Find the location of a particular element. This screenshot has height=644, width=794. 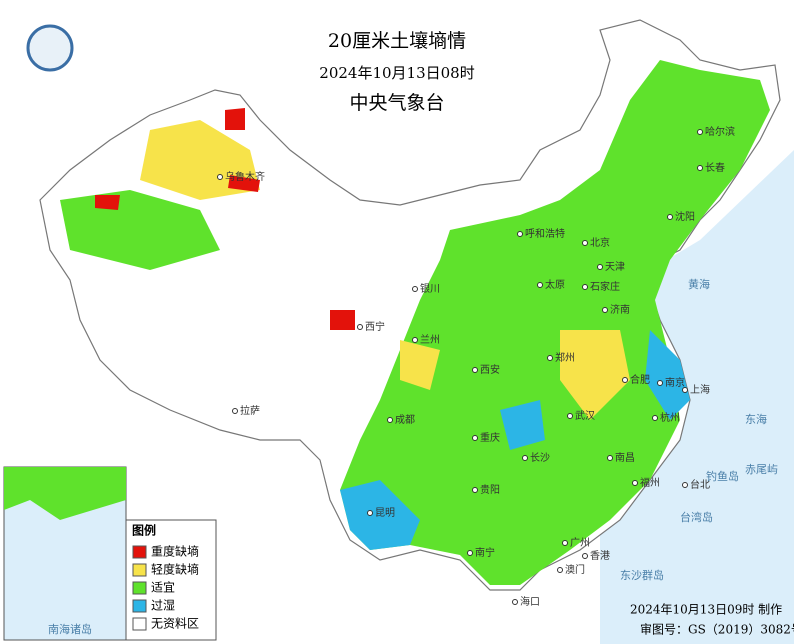

city-label: 上海 is located at coordinates (700, 389).